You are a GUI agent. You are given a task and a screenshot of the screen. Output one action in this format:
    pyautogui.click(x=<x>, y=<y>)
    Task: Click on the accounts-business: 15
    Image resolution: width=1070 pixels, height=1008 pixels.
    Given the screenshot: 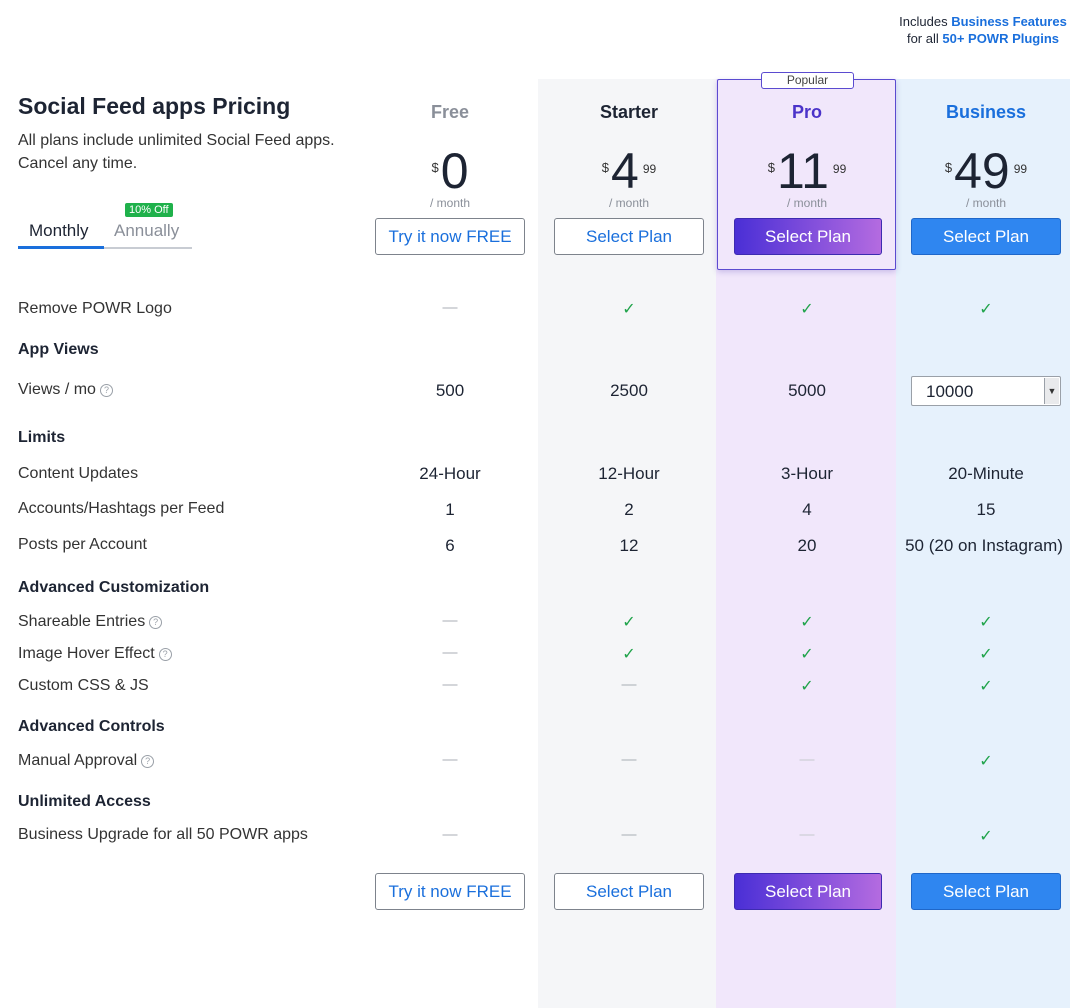 What is the action you would take?
    pyautogui.click(x=986, y=509)
    